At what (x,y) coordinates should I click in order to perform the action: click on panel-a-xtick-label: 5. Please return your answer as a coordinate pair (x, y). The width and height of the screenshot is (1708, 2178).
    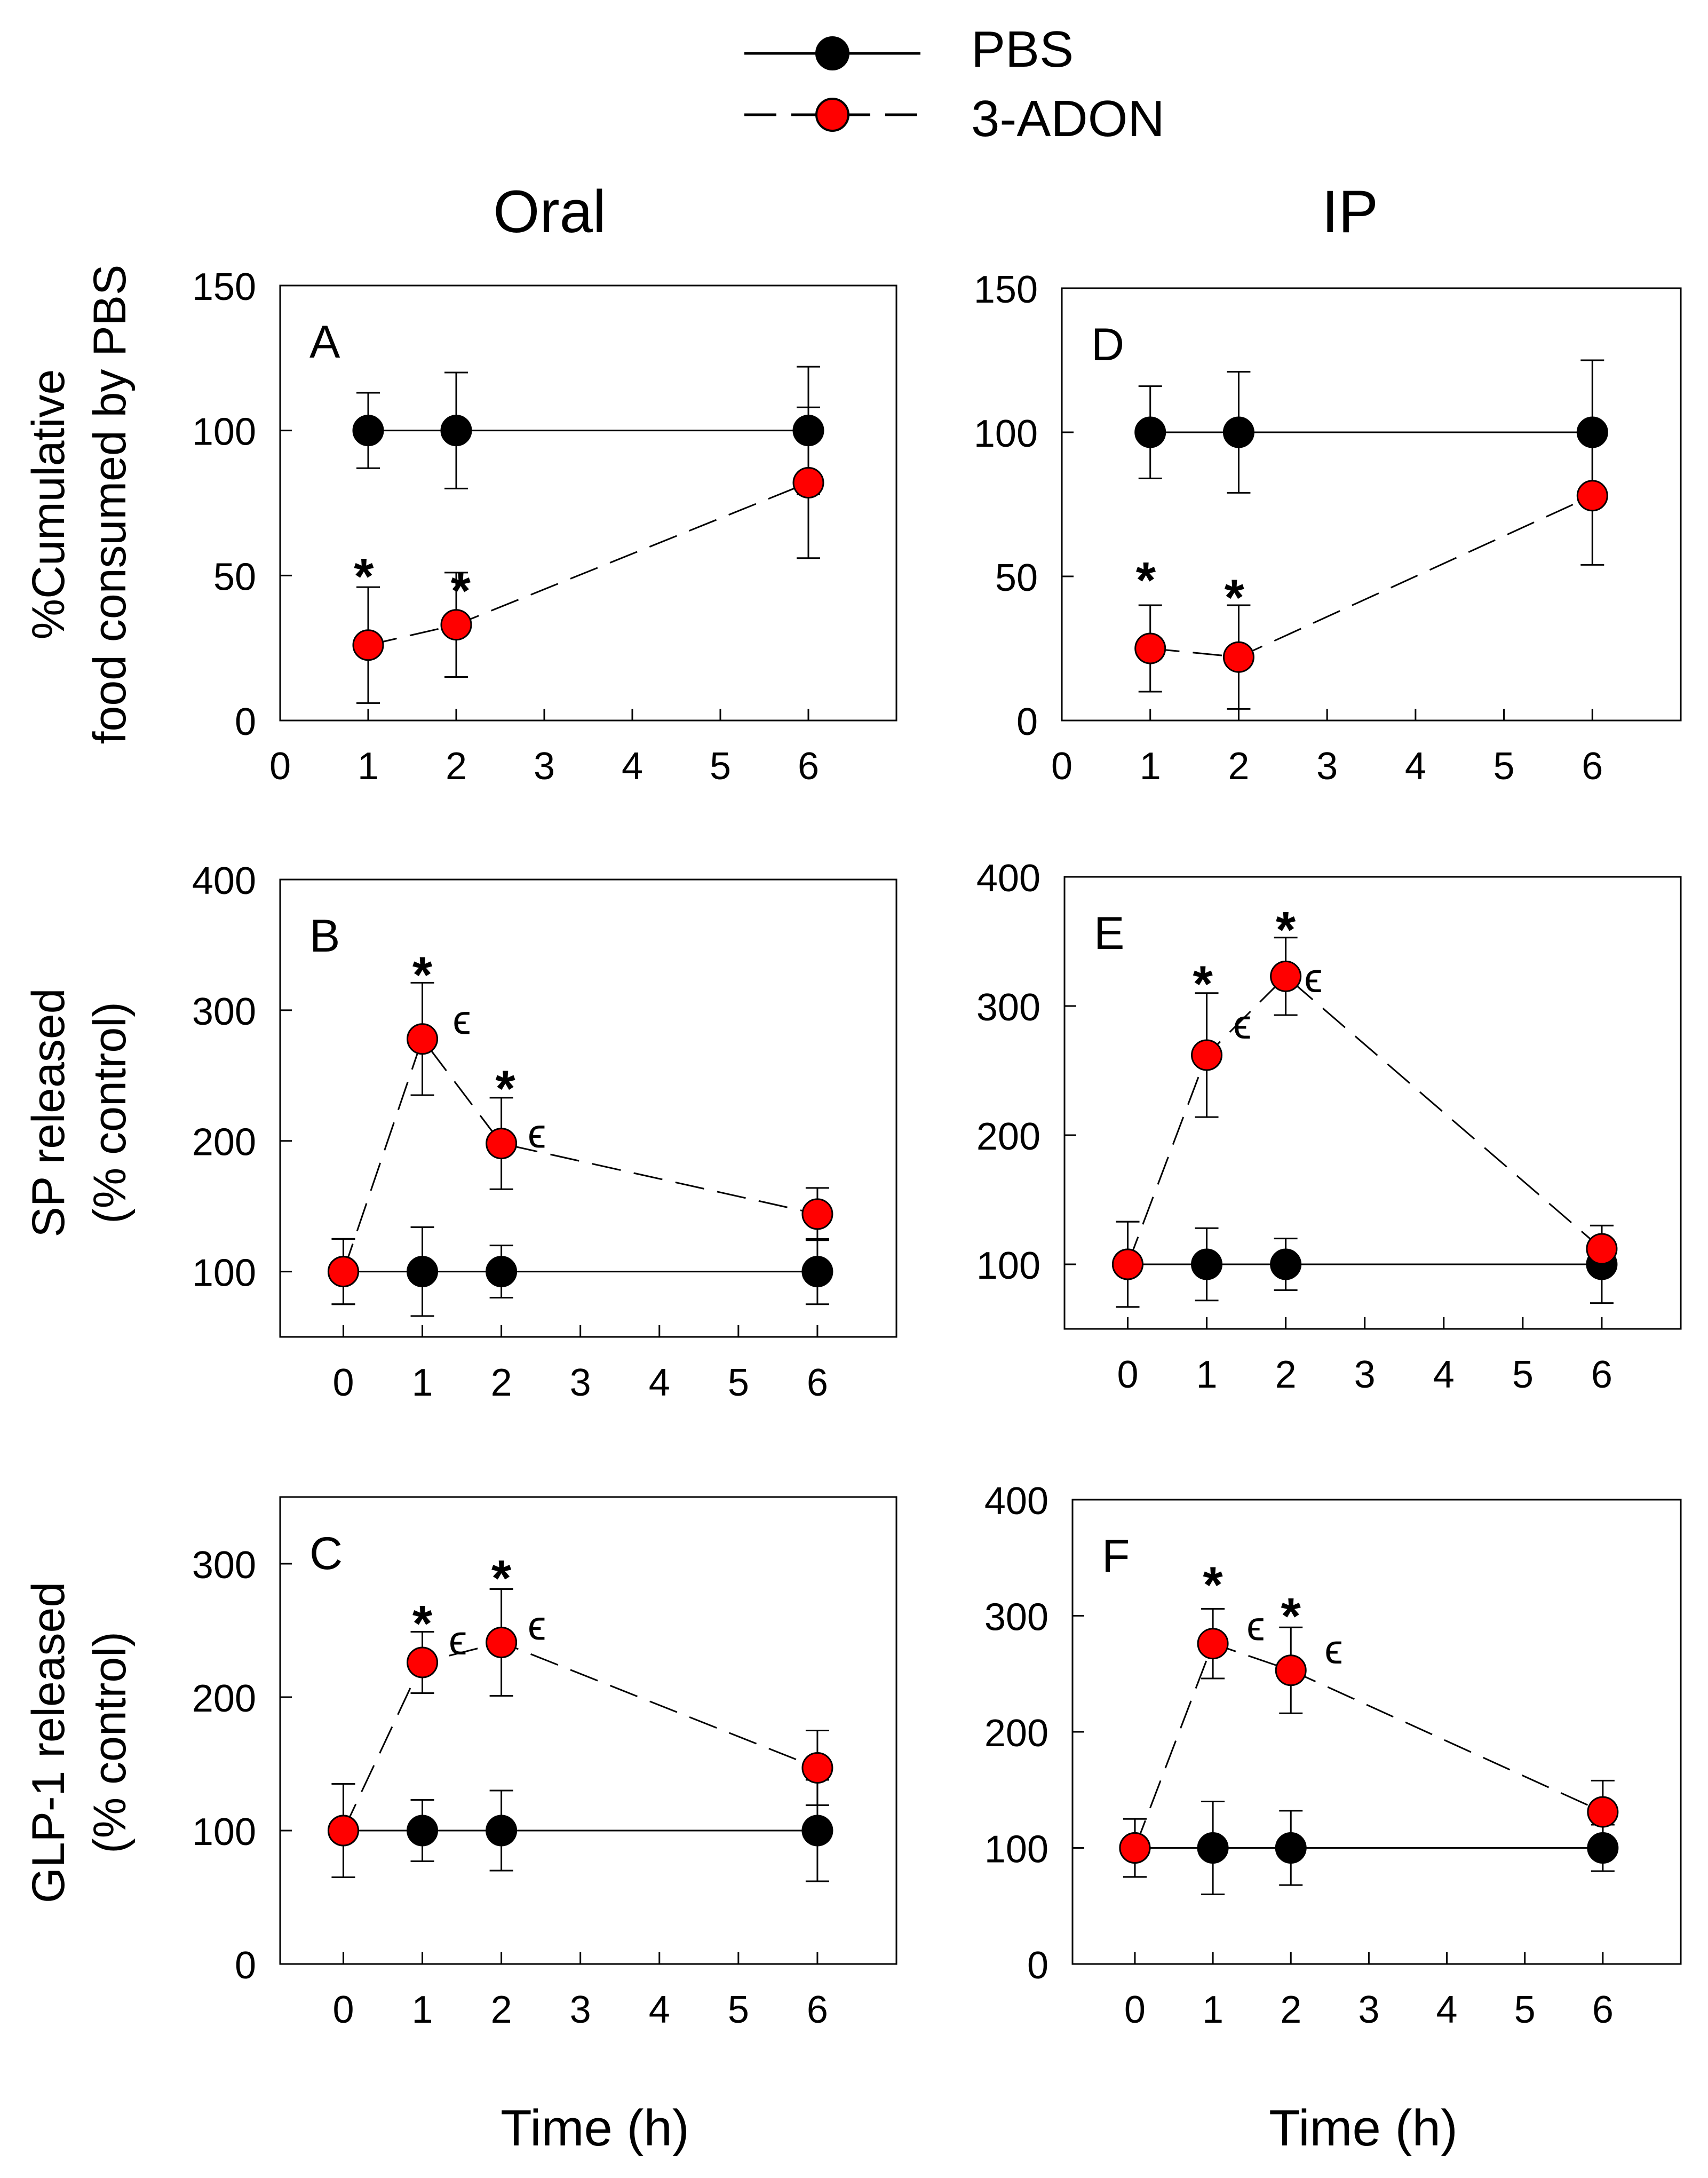
    Looking at the image, I should click on (720, 766).